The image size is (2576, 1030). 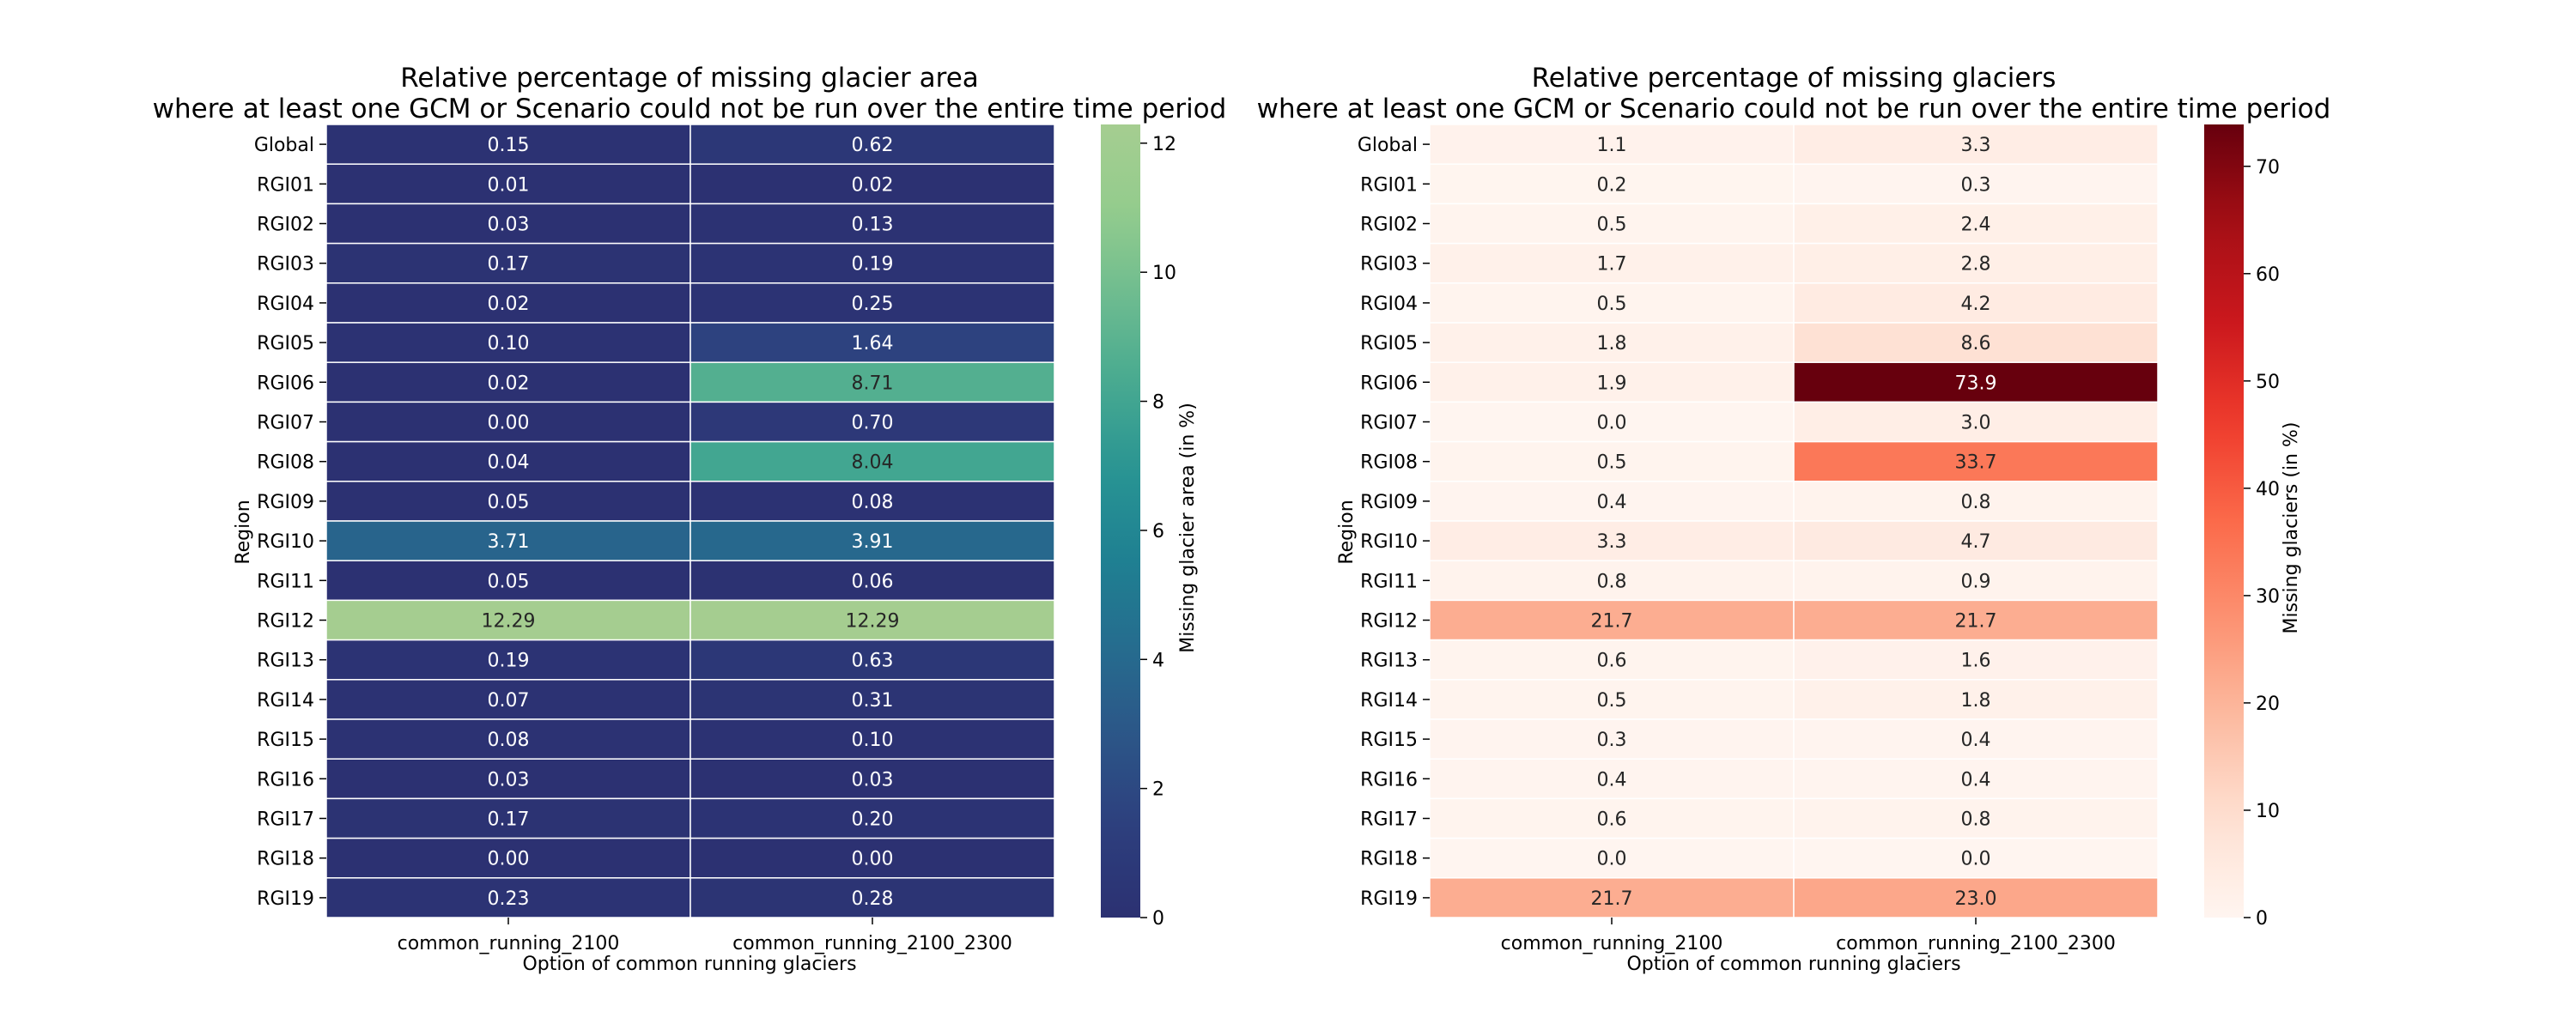 I want to click on y-tick-label: RGI08, so click(x=1389, y=463).